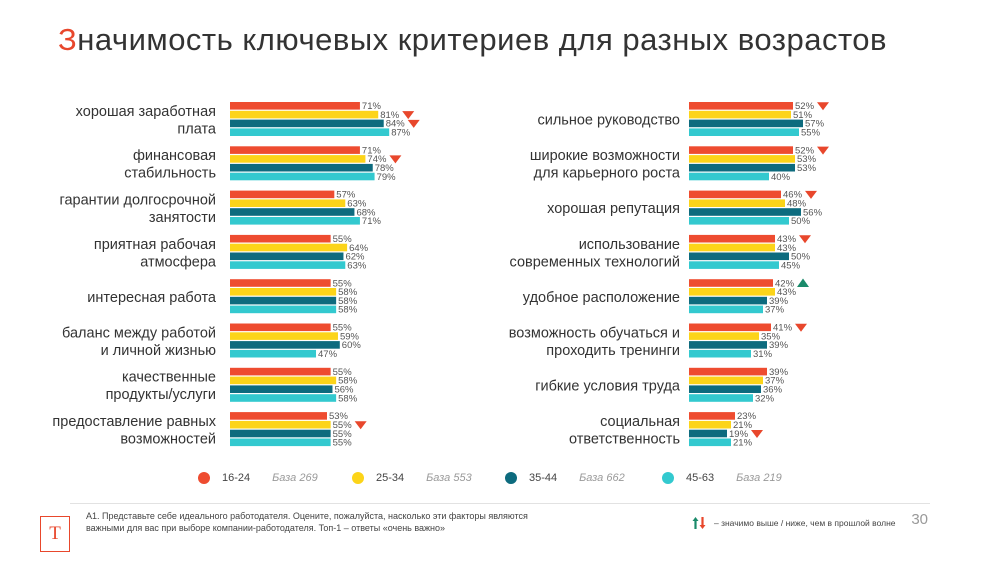 This screenshot has width=1000, height=563. Describe the element at coordinates (763, 354) in the screenshot. I see `data-label: 31%` at that location.